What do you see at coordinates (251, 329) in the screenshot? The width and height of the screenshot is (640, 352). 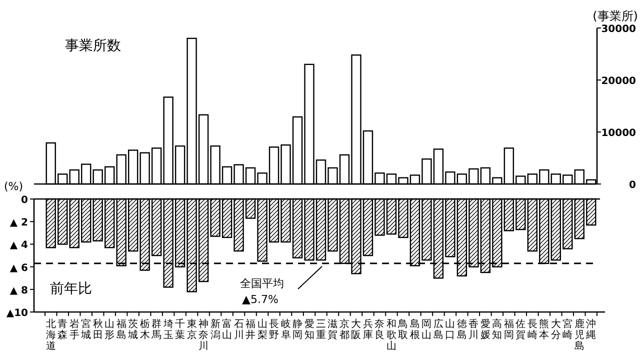 I see `x-tick-label: 福井` at bounding box center [251, 329].